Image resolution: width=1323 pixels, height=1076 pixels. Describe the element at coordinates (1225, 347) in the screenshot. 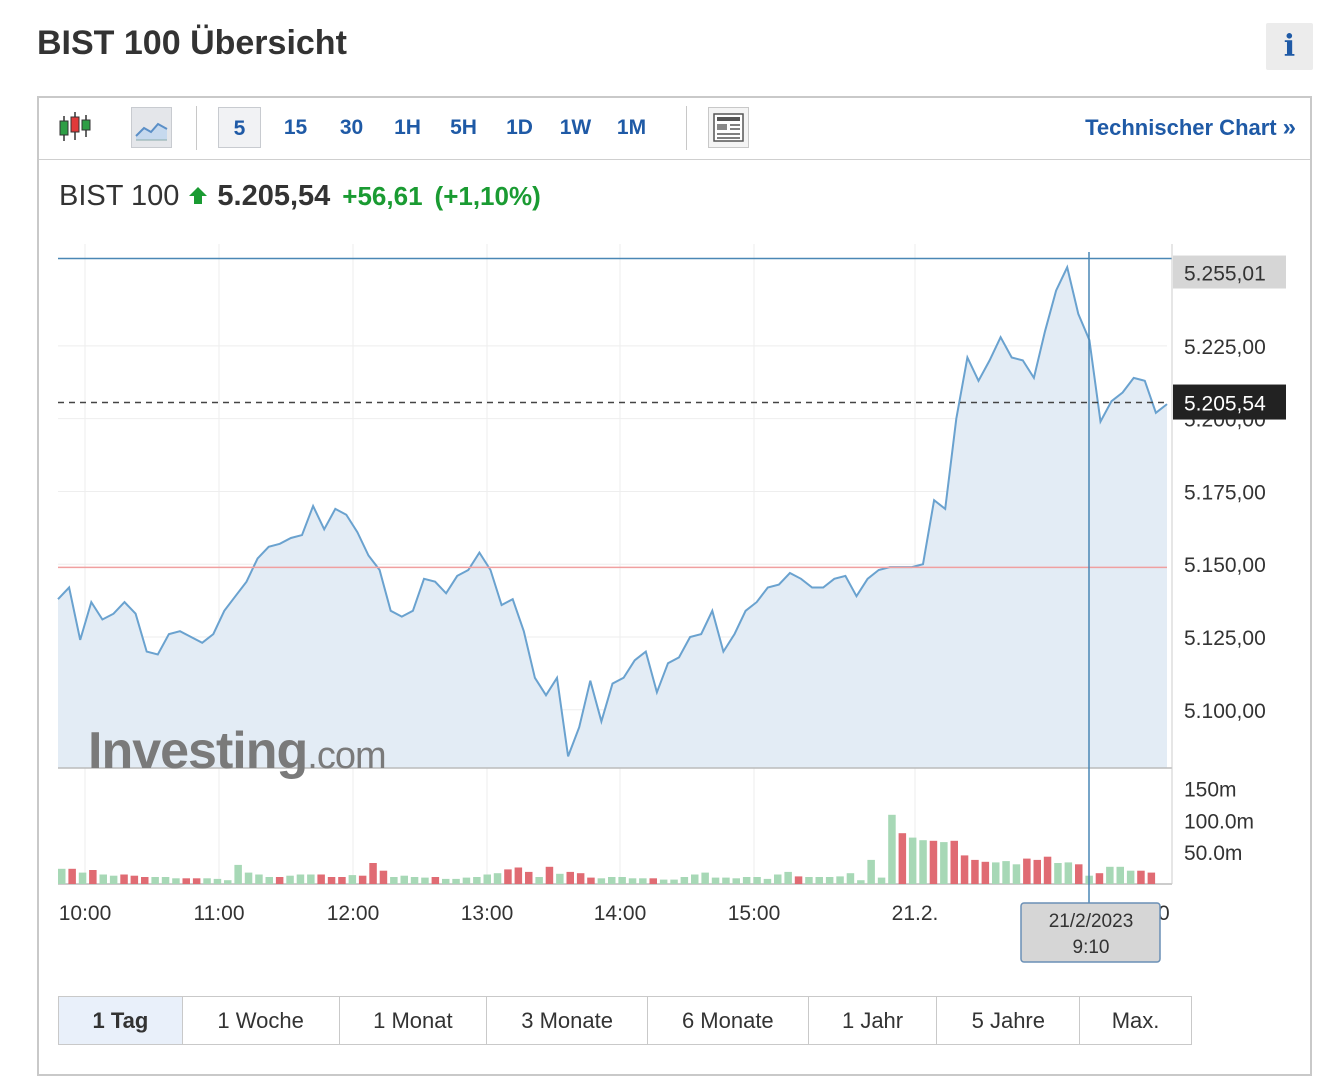

I see `y-tick-label: 5.225,00` at that location.